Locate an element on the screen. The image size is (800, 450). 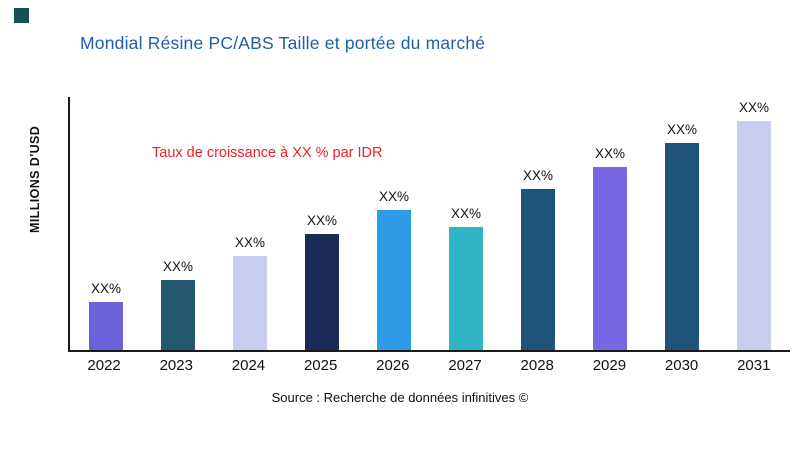
bar-group-2024: XX% is located at coordinates (250, 223).